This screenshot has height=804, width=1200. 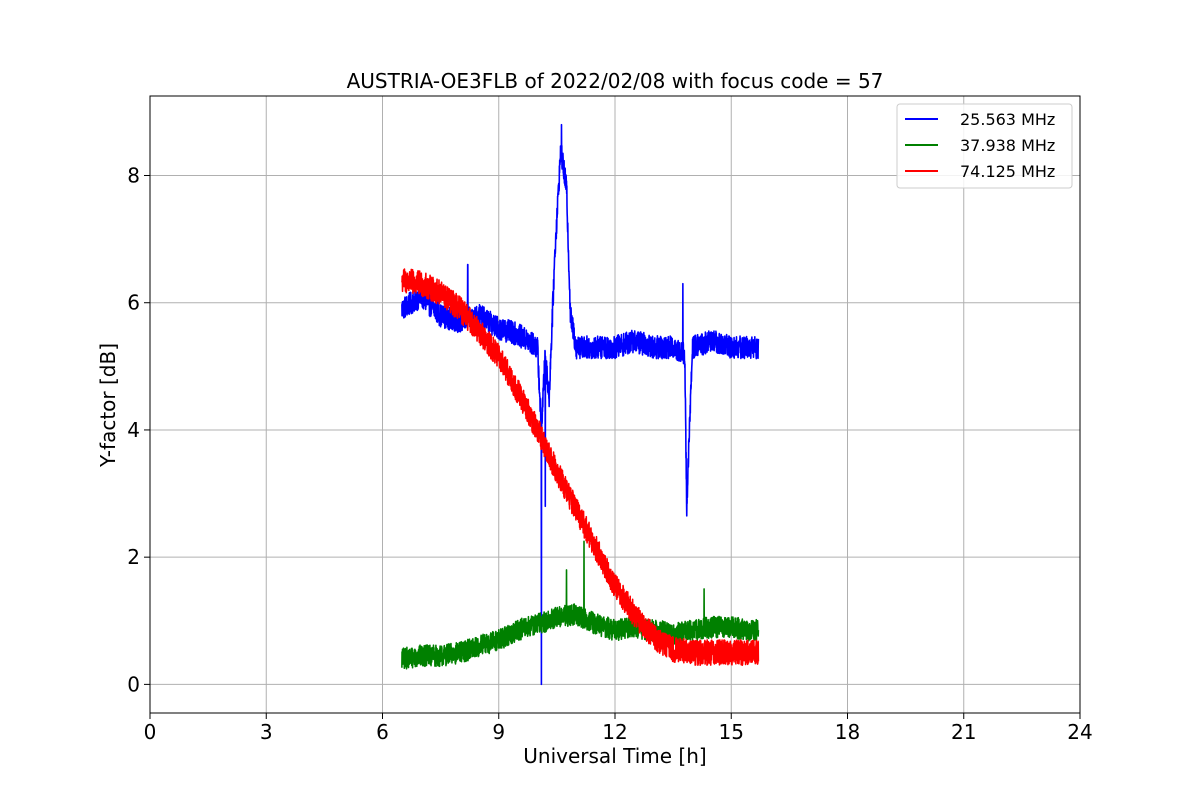 I want to click on x-tick-label: 6, so click(x=382, y=732).